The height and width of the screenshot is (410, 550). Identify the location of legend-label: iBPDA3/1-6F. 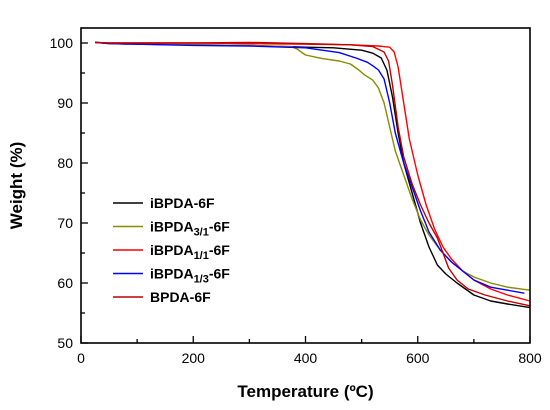
(190, 229).